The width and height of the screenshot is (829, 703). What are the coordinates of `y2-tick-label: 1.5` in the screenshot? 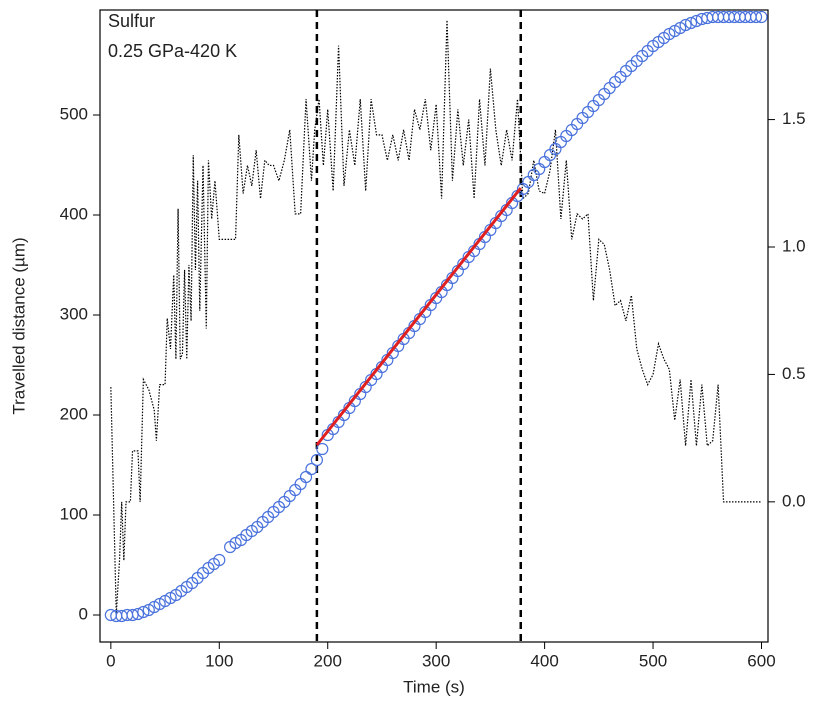 It's located at (794, 118).